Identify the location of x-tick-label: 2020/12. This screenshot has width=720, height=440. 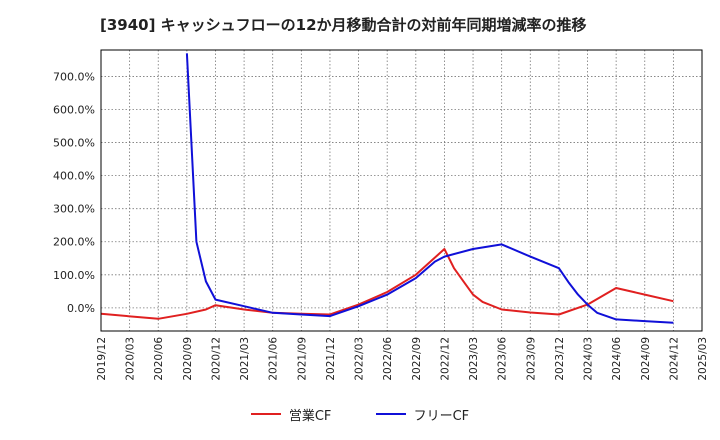
(216, 359).